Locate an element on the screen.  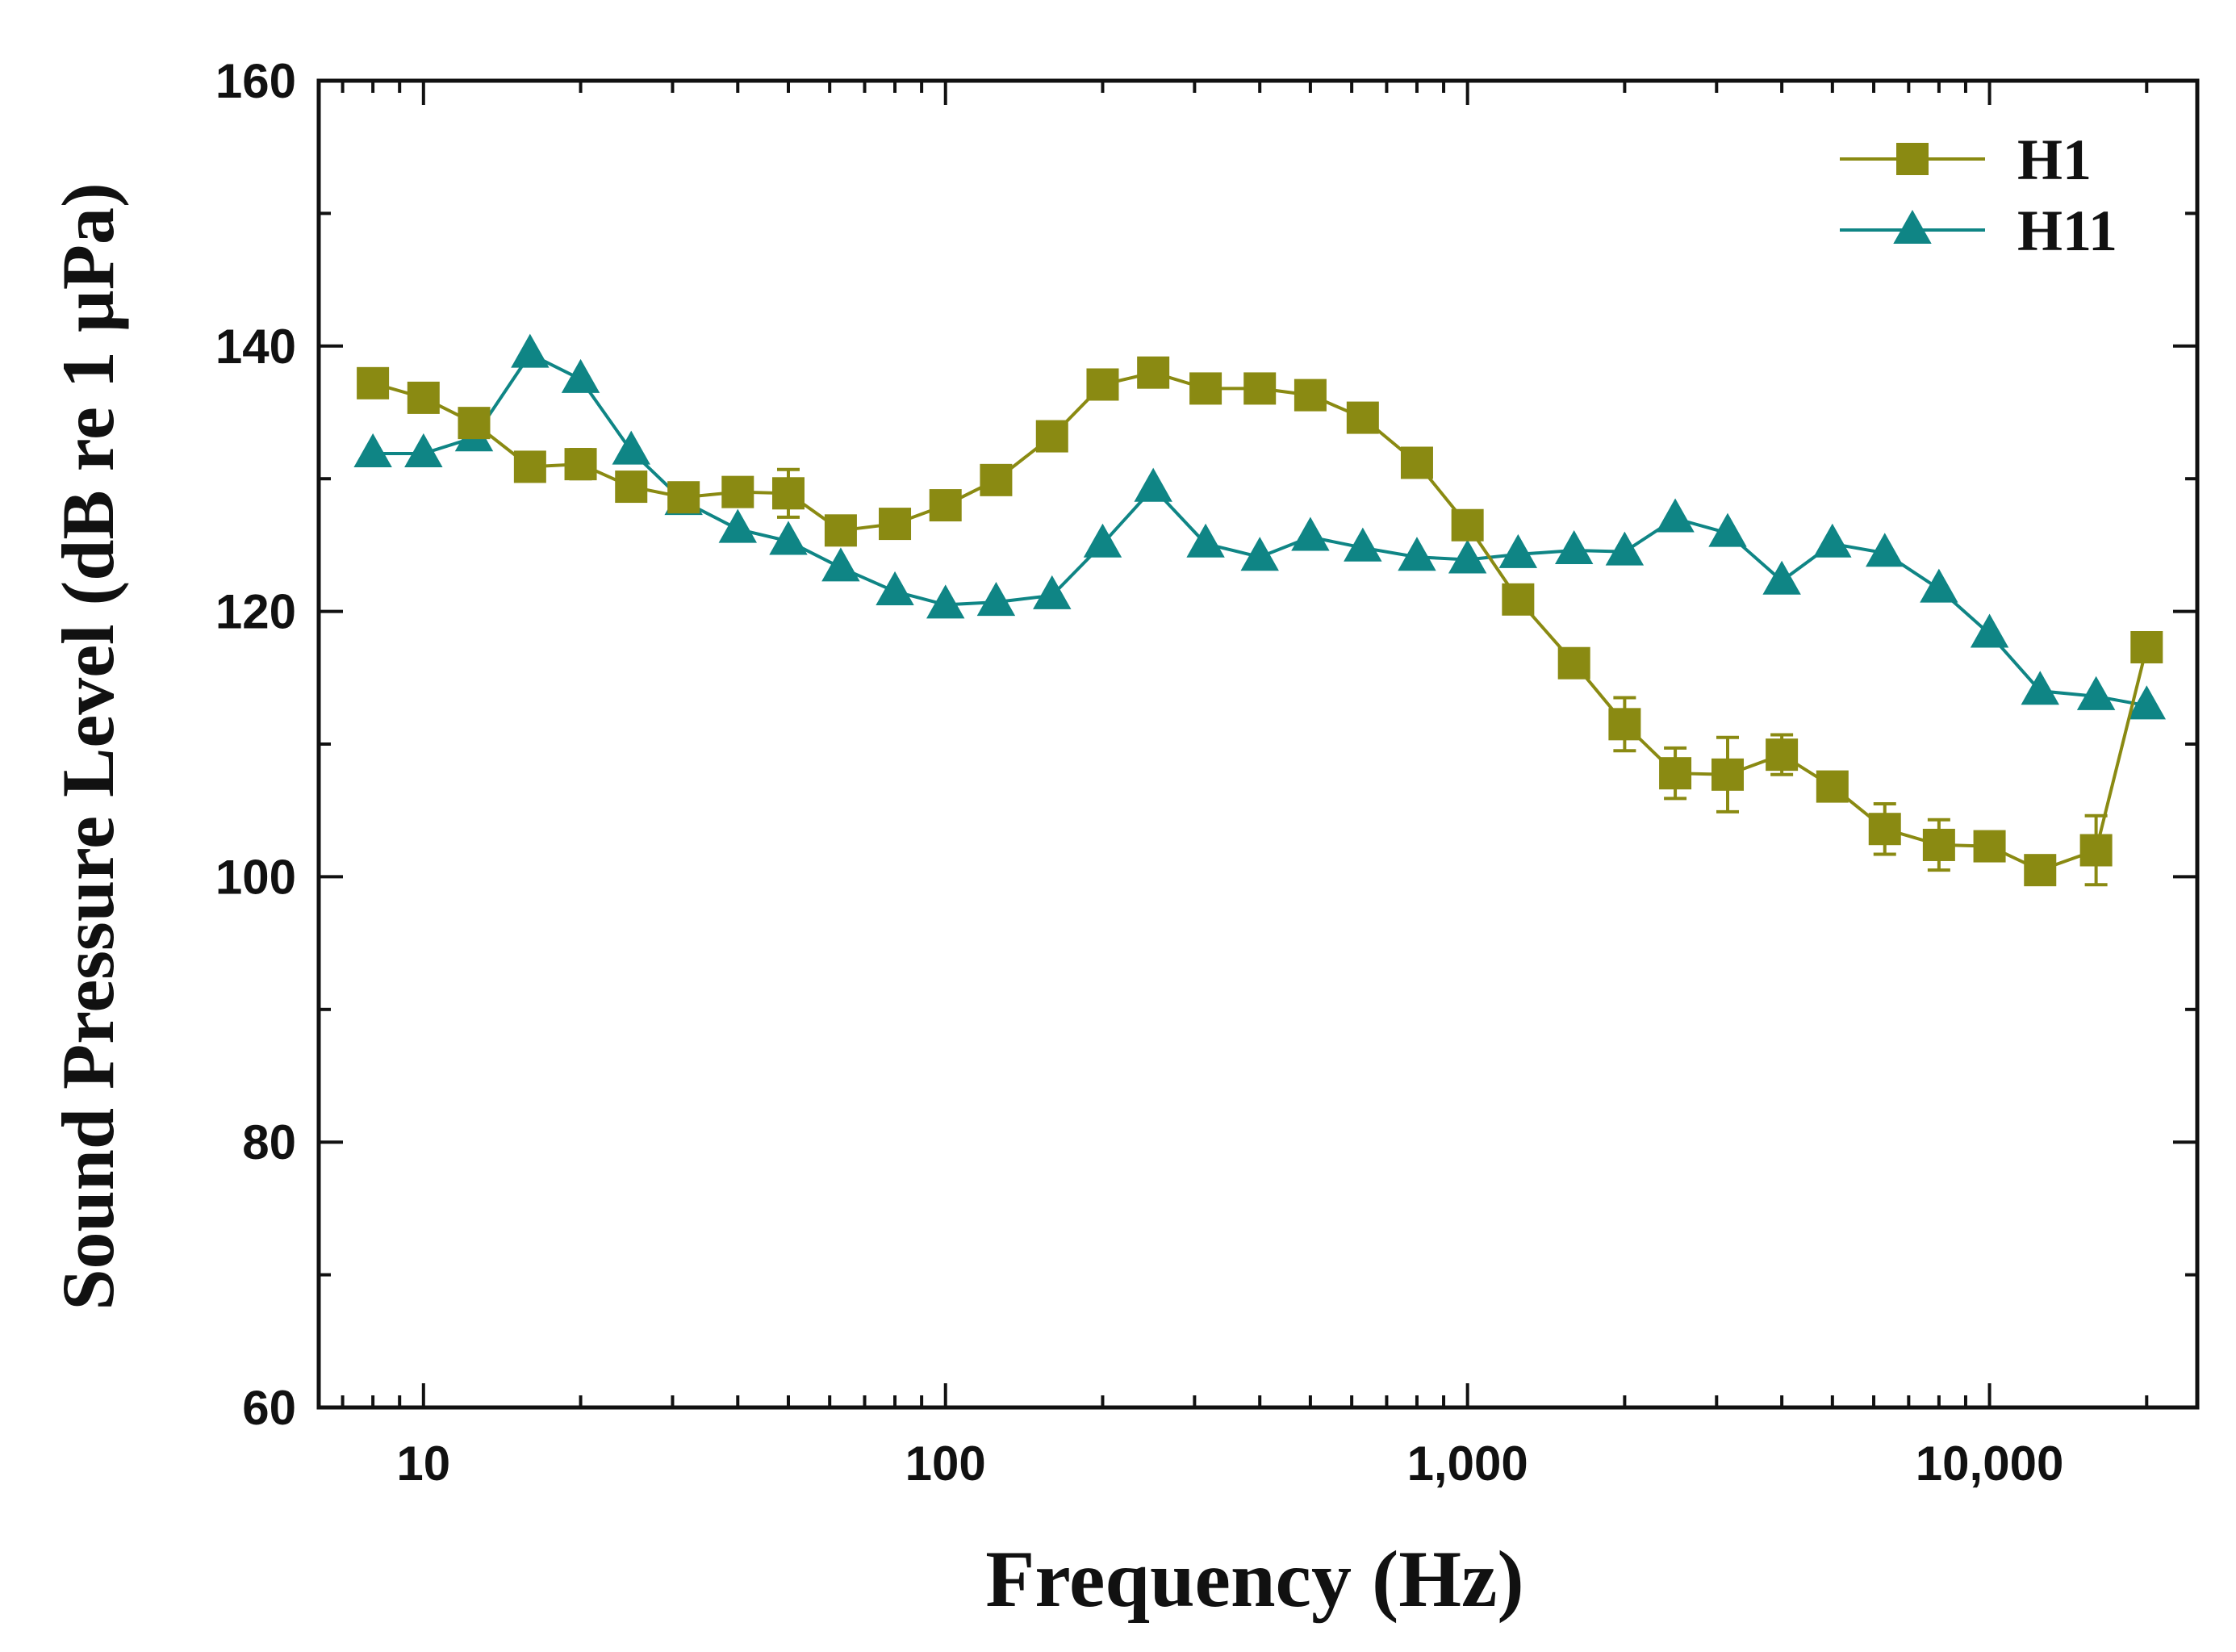
legend-item-h11: H11 is located at coordinates (1978, 231).